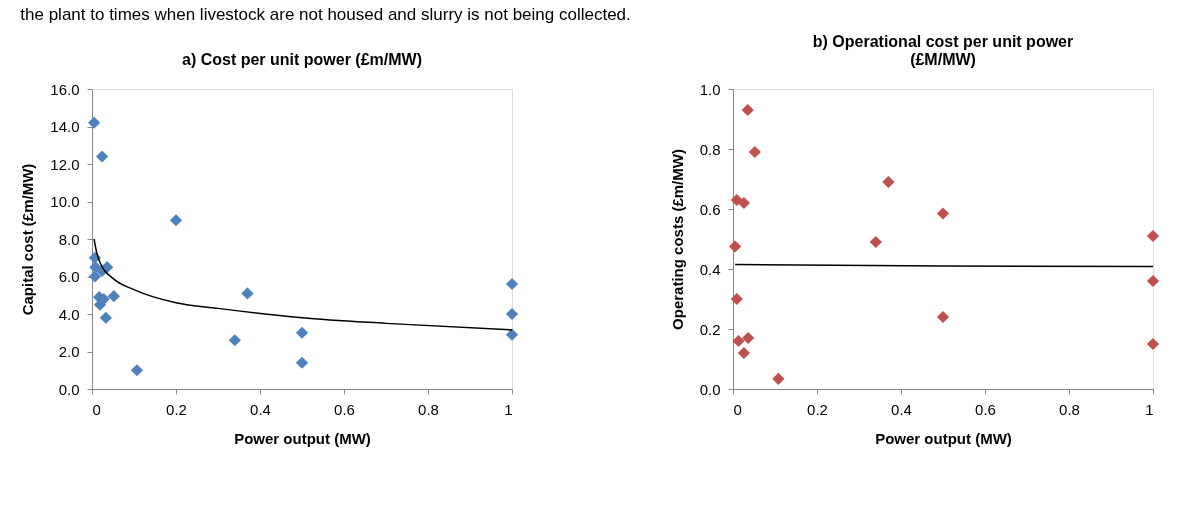  What do you see at coordinates (710, 89) in the screenshot?
I see `y-tick-label: 1.0` at bounding box center [710, 89].